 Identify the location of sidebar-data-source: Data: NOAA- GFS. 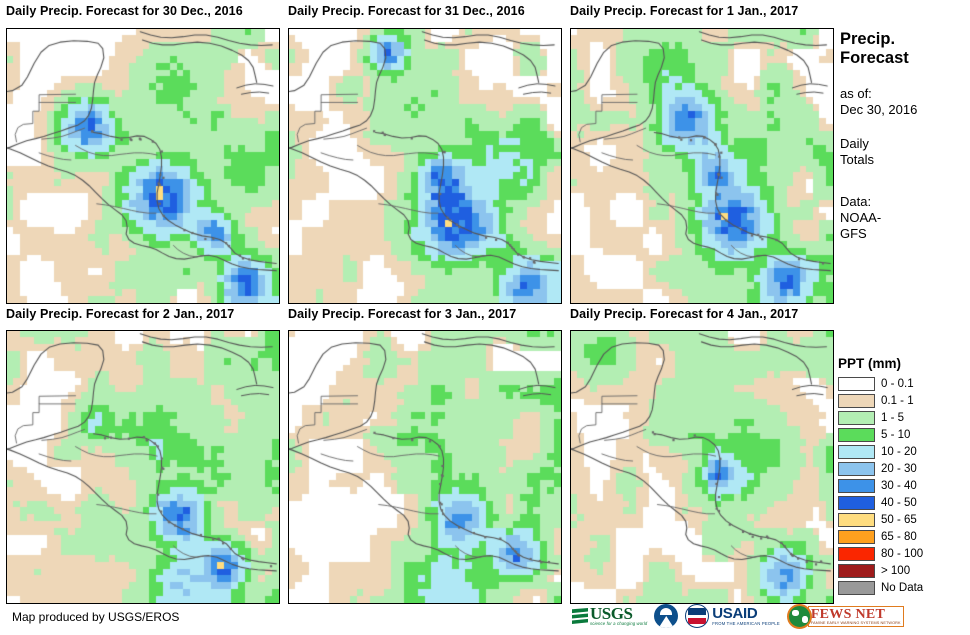
(904, 218).